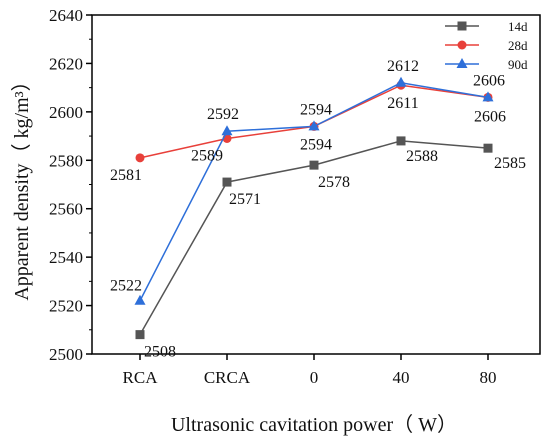 The height and width of the screenshot is (441, 550). I want to click on data-label-28d: 2594, so click(316, 144).